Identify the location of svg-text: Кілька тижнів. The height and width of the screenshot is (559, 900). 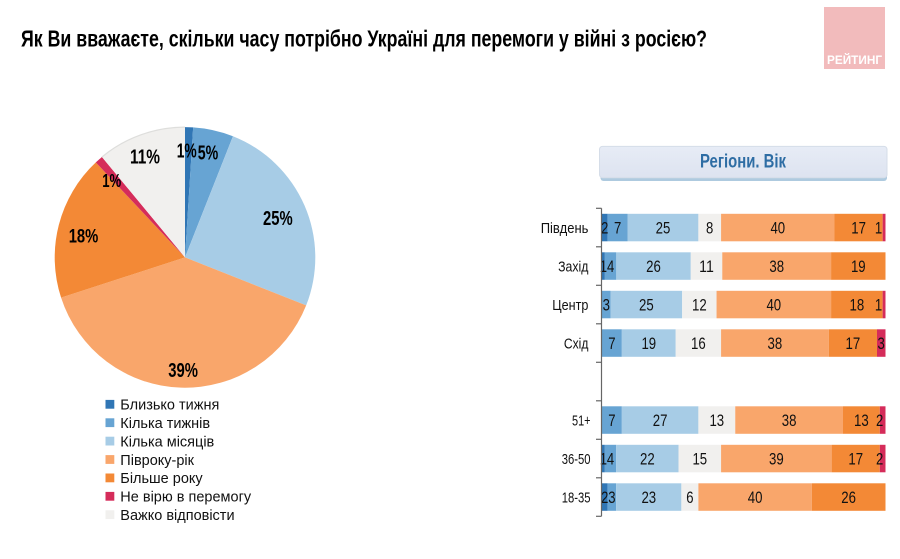
(165, 424).